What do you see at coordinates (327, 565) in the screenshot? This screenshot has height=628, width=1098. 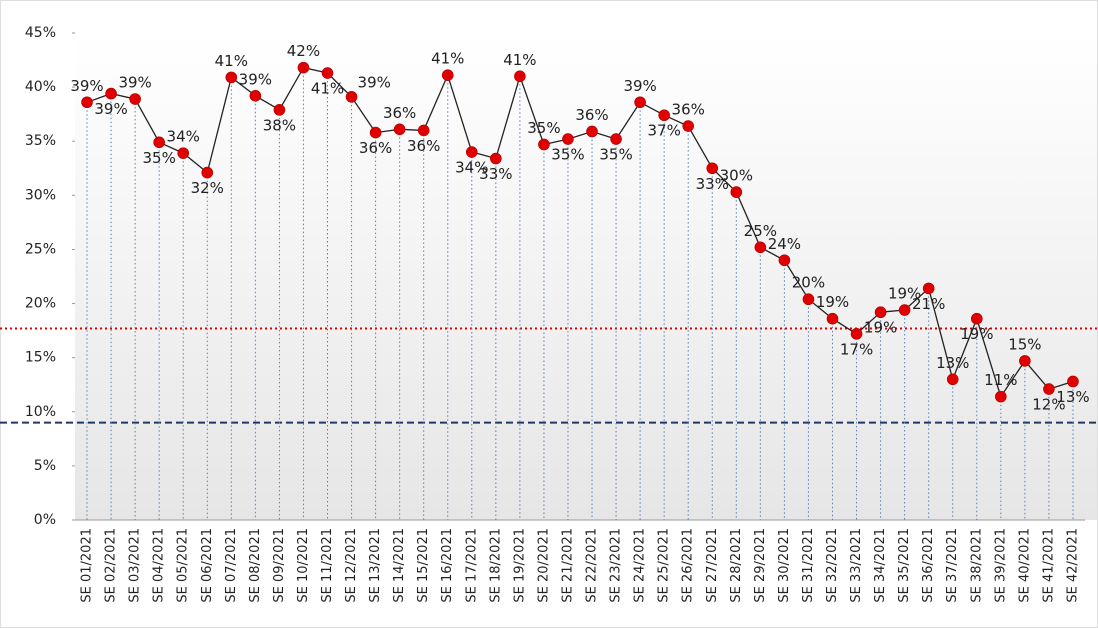 I see `x-tick-label: SE 11/2021` at bounding box center [327, 565].